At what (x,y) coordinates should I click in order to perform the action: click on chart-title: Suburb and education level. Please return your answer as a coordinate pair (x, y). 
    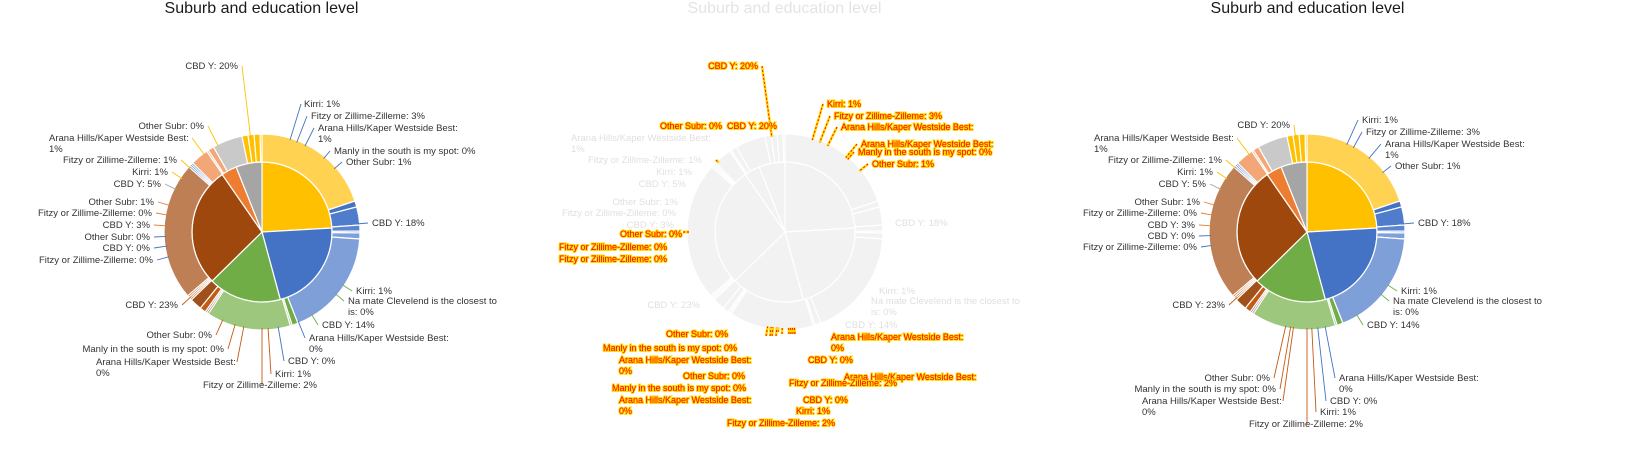
    Looking at the image, I should click on (784, 8).